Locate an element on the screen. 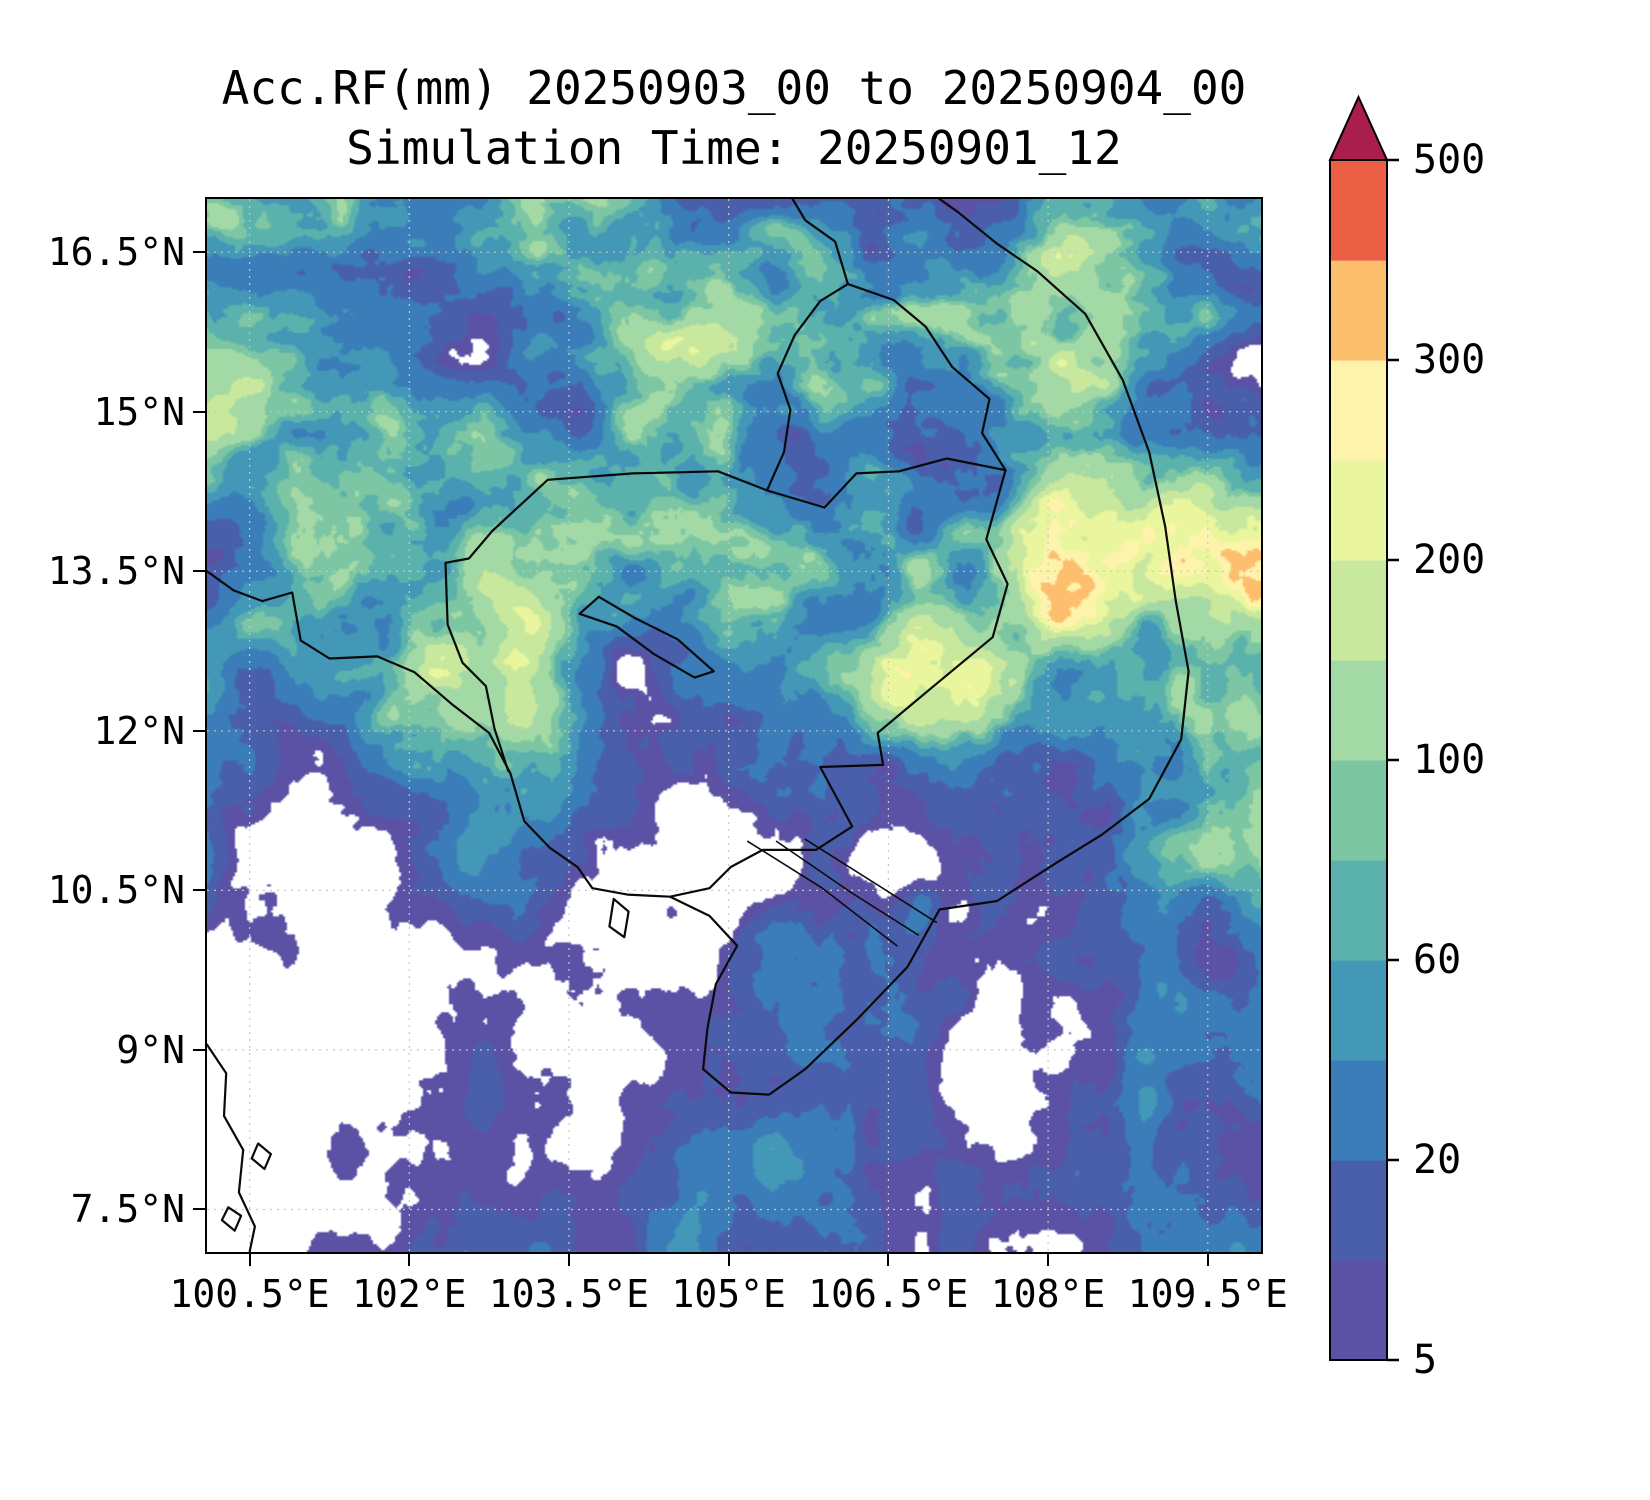 This screenshot has width=1650, height=1500. x-tick-label: 105°E is located at coordinates (728, 1294).